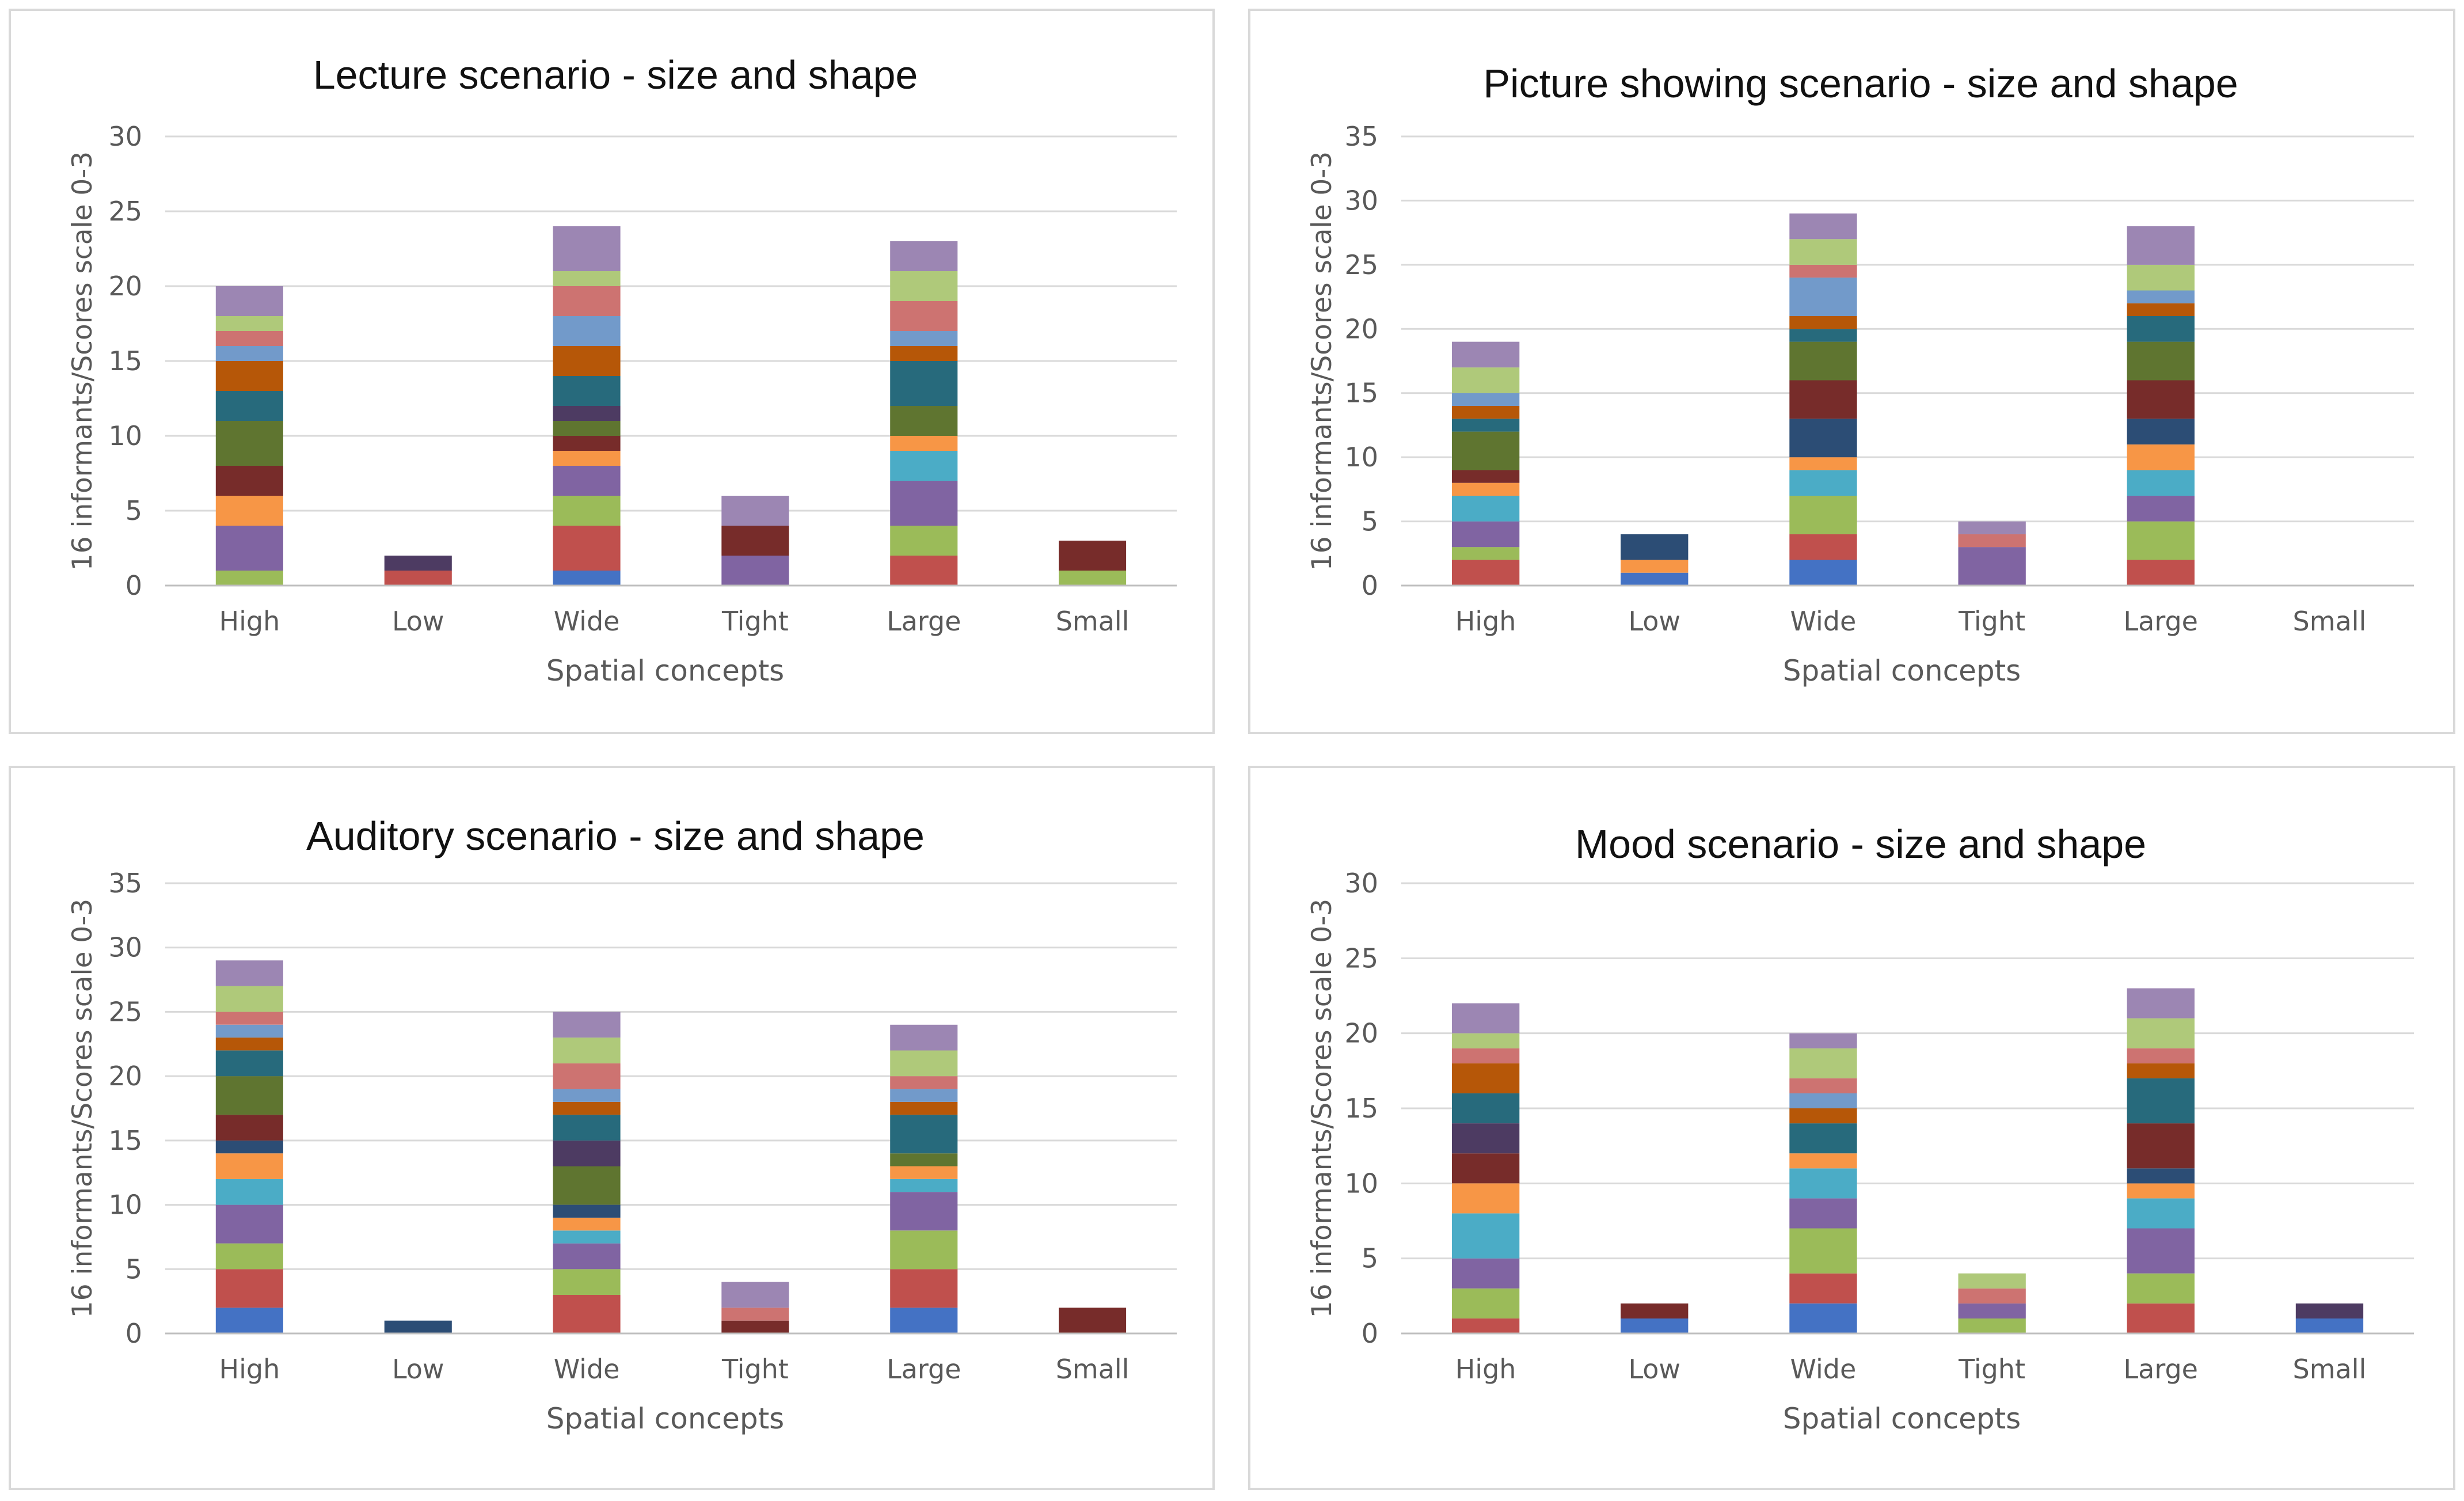  I want to click on chart-title: Mood scenario - size and shape, so click(1861, 845).